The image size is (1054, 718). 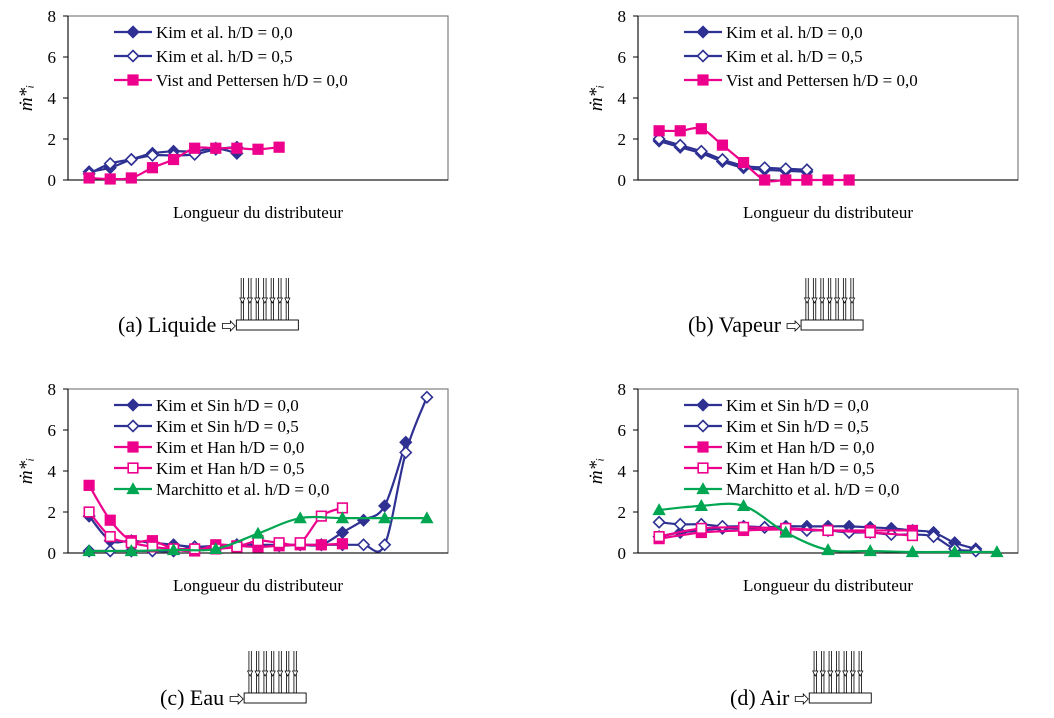 I want to click on y-tick-label: 6, so click(x=52, y=430).